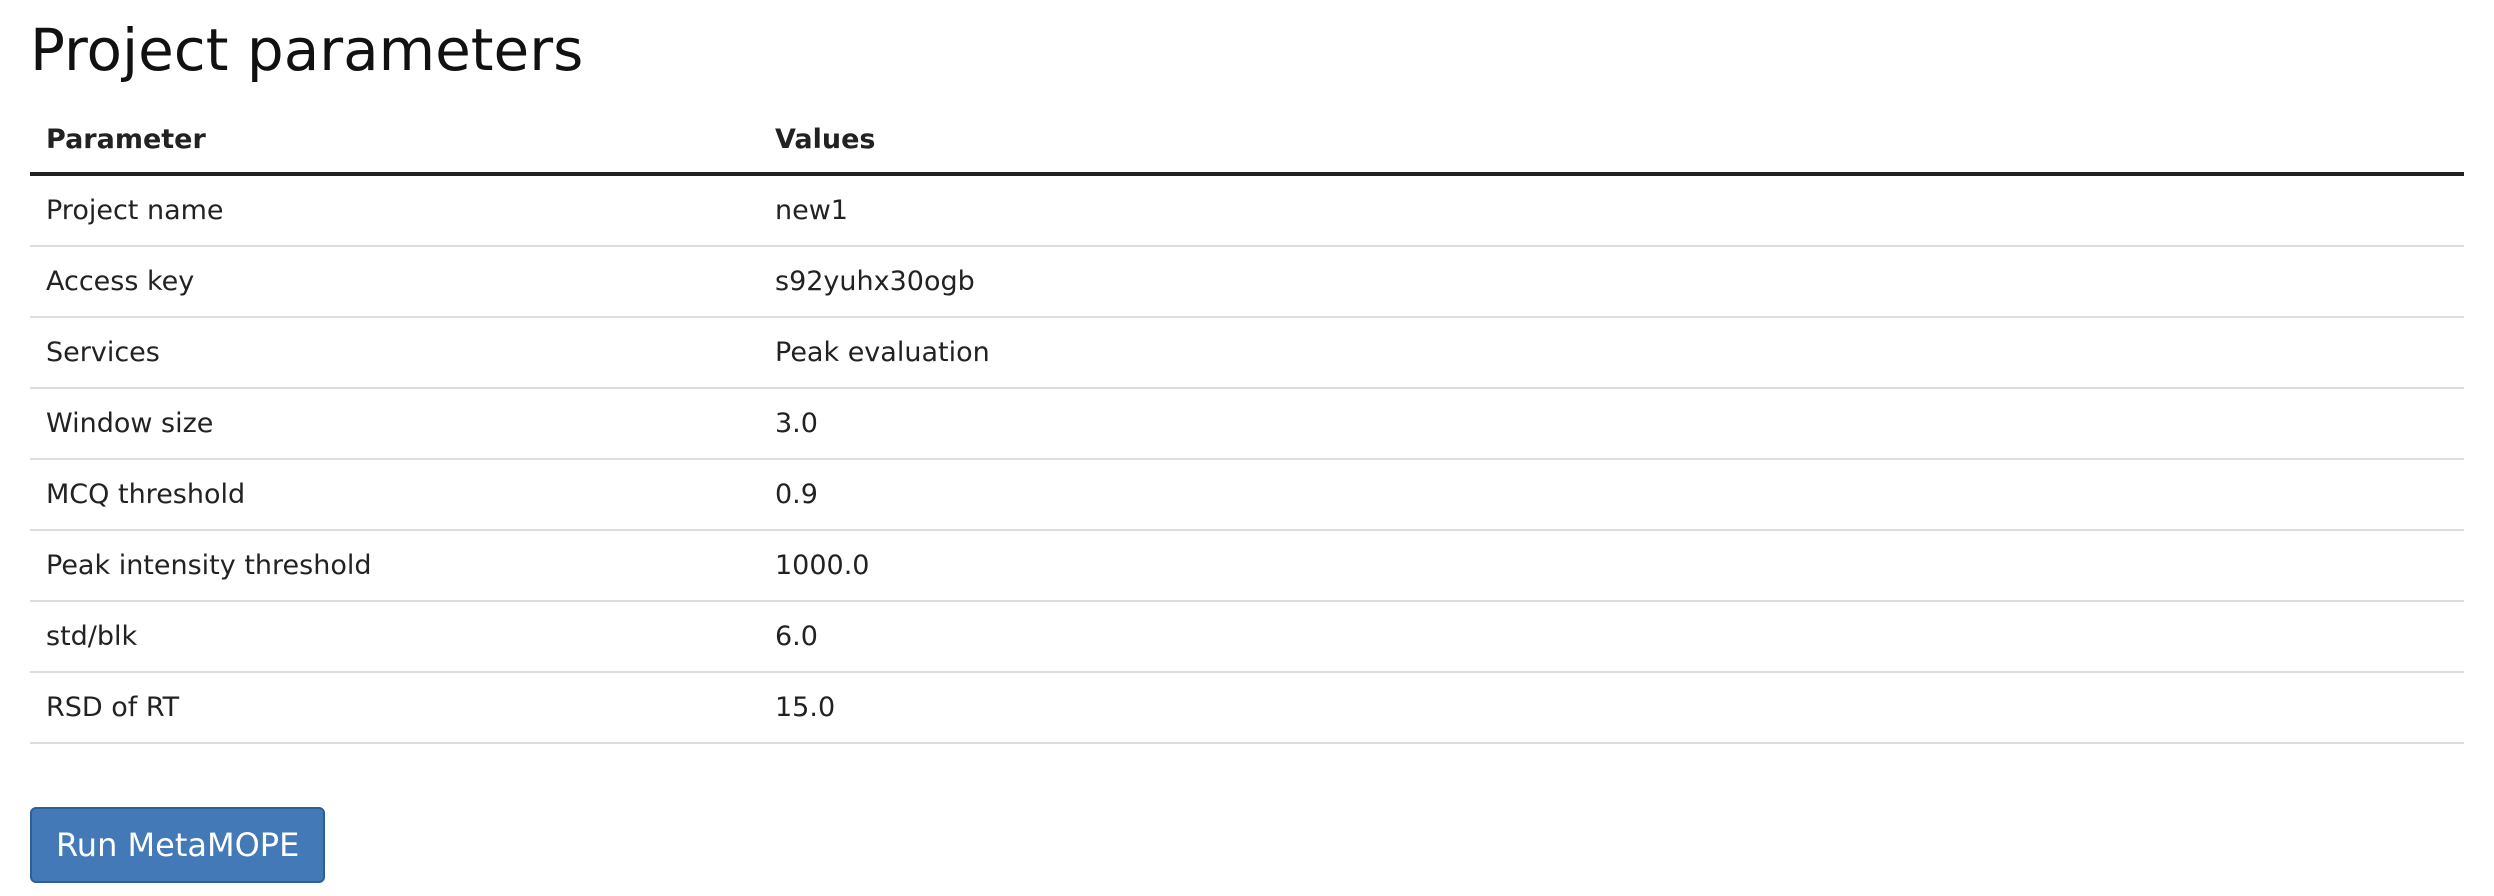  What do you see at coordinates (394, 282) in the screenshot?
I see `parameter-name: Access key` at bounding box center [394, 282].